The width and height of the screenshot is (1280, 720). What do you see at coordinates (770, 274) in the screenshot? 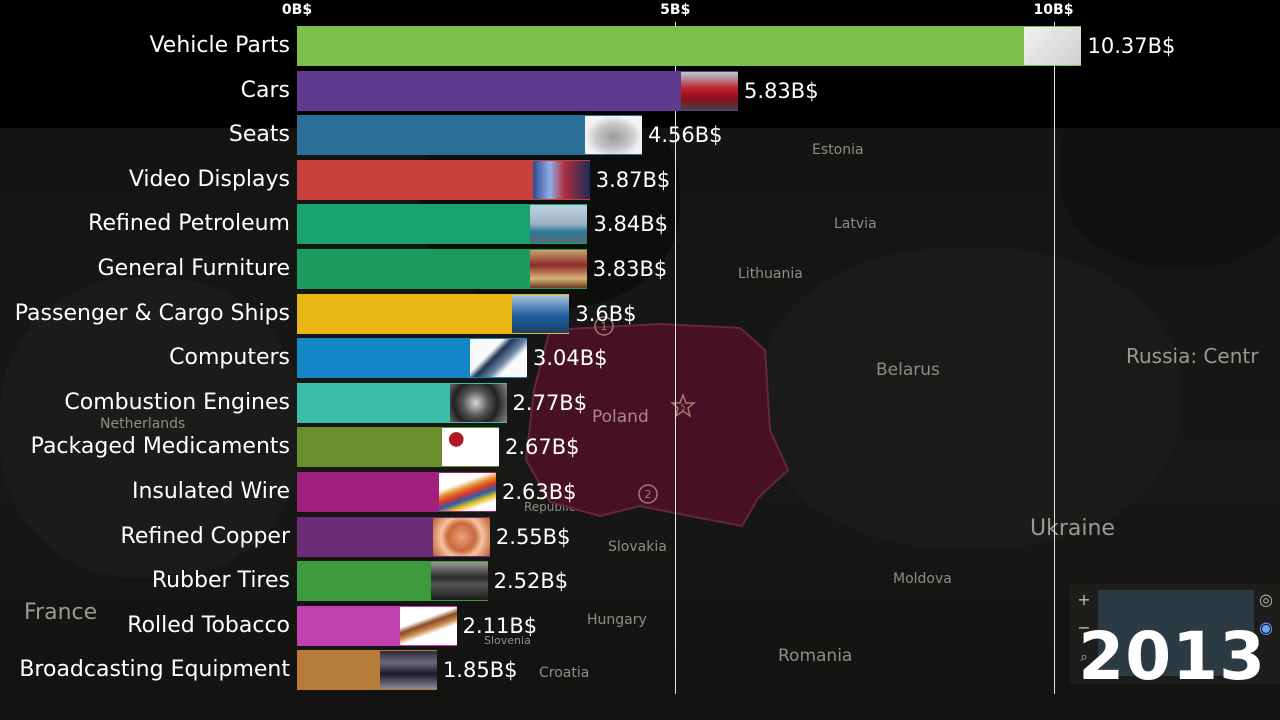
I see `map-label-lithuania: Lithuania` at bounding box center [770, 274].